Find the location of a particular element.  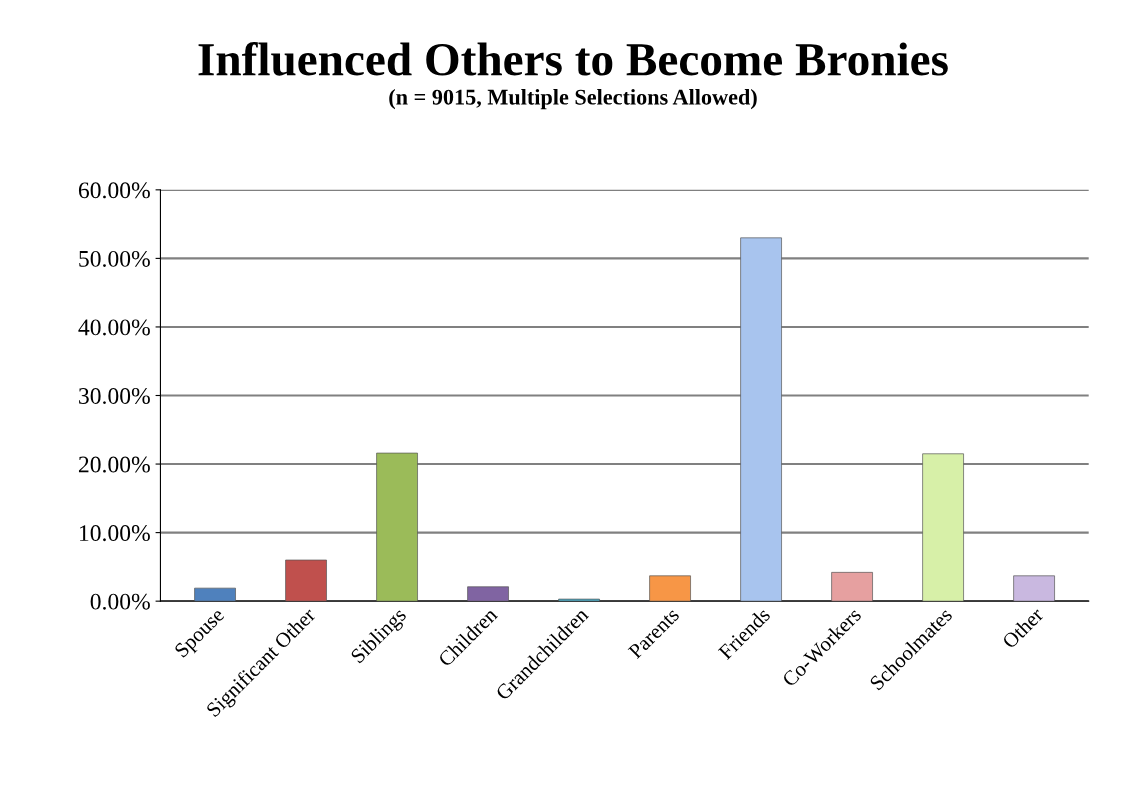

y-tick-label: 60.00% is located at coordinates (114, 190).